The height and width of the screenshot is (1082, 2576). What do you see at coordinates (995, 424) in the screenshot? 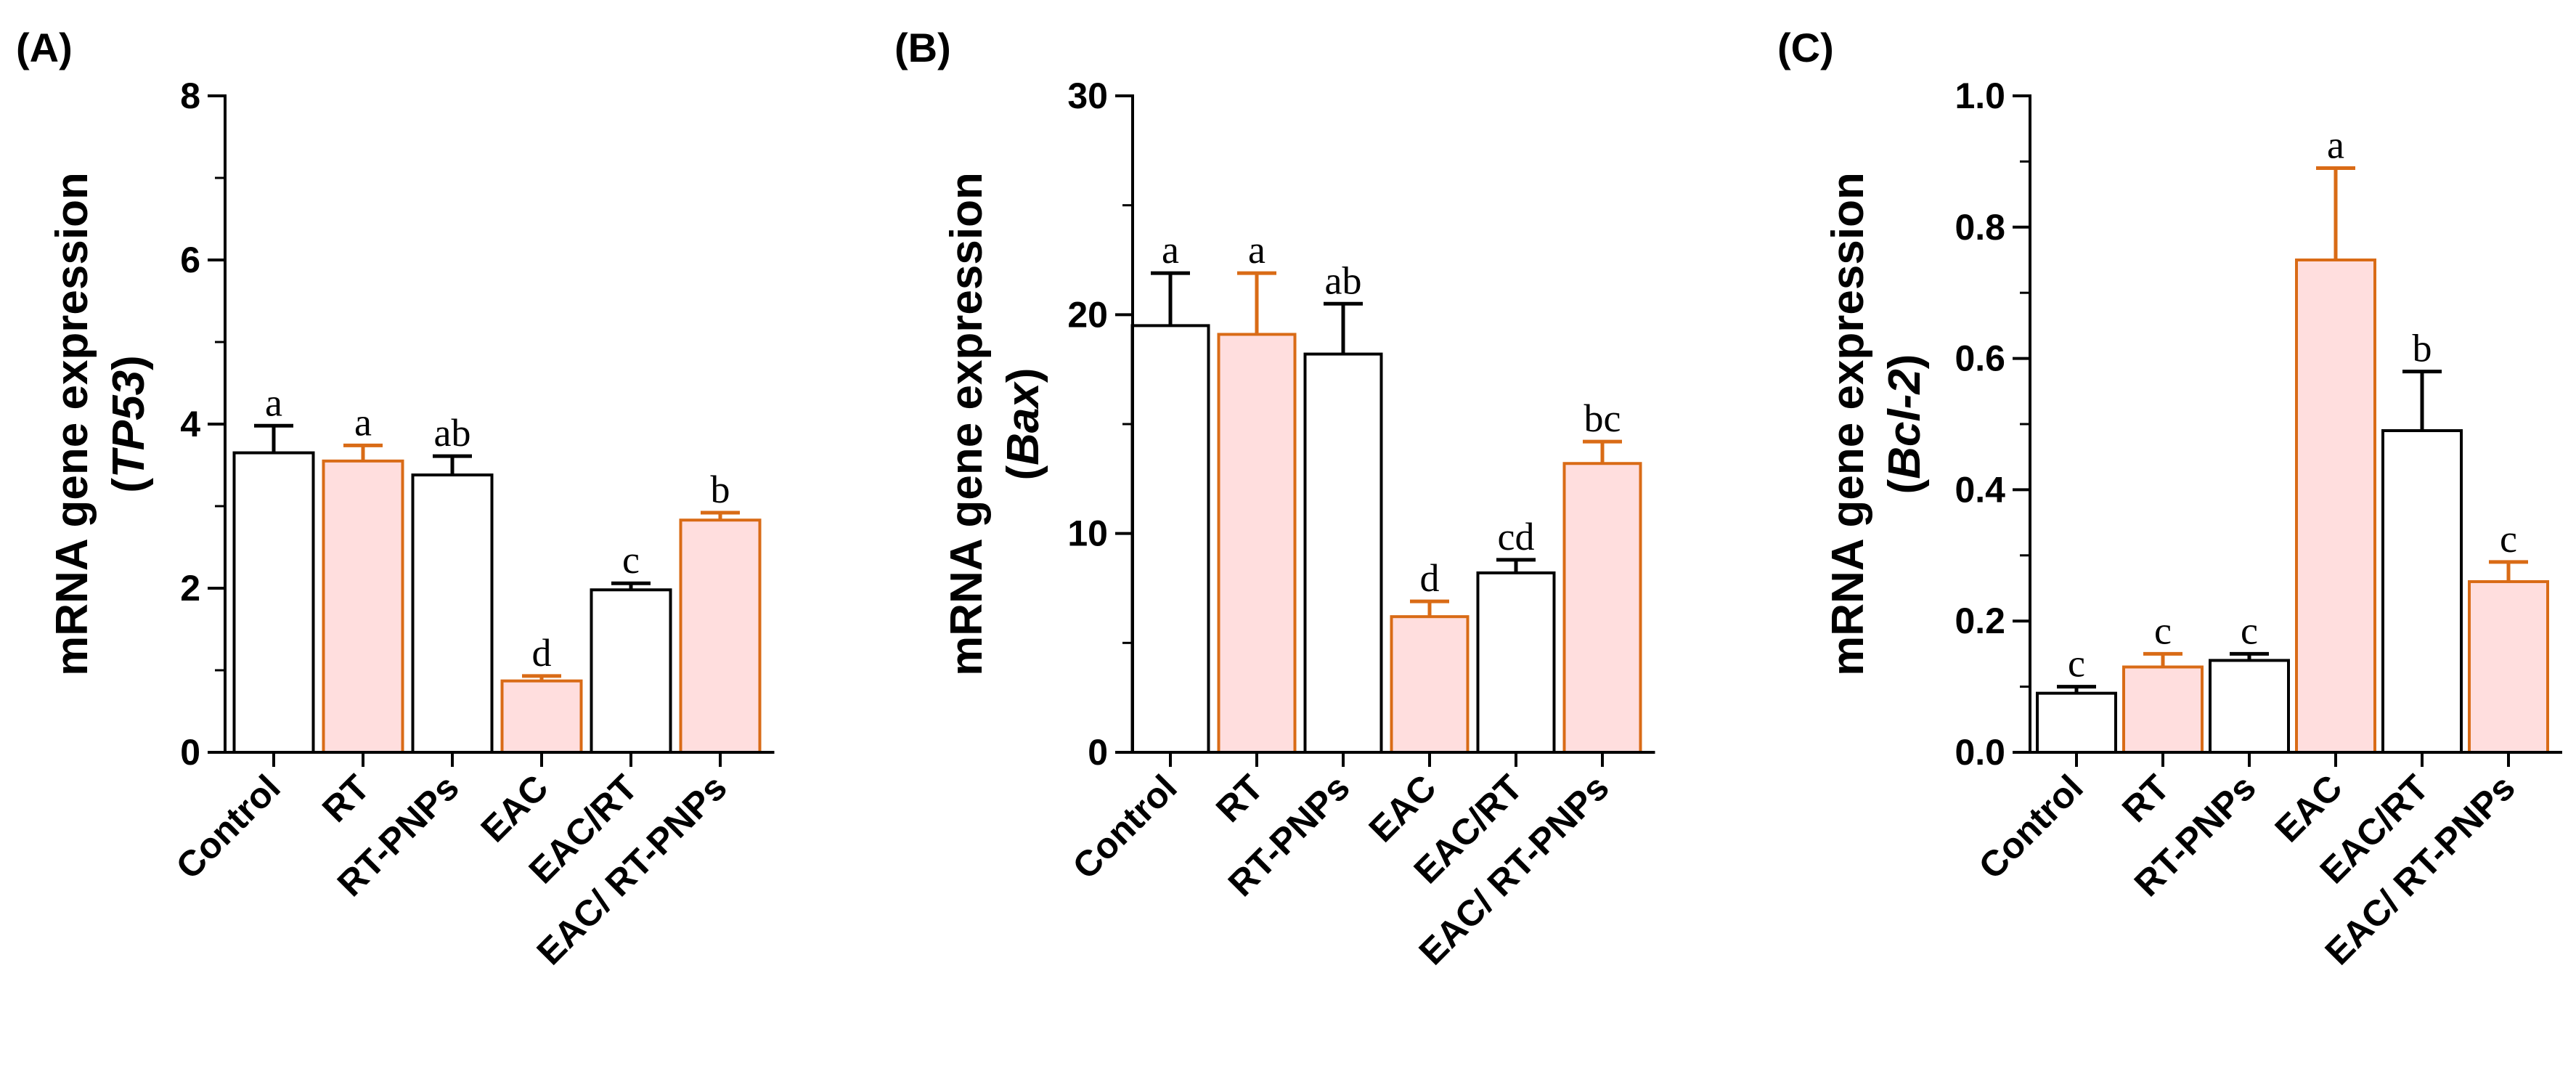
I see `y-axis-label: mRNA gene expression (Bax)` at bounding box center [995, 424].